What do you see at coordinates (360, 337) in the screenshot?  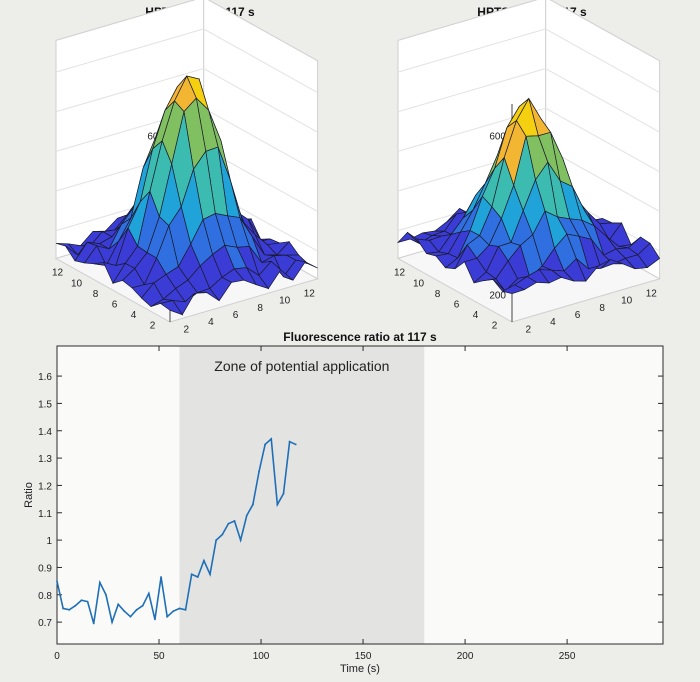 I see `ratio-chart-title: Fluorescence ratio at 117 s` at bounding box center [360, 337].